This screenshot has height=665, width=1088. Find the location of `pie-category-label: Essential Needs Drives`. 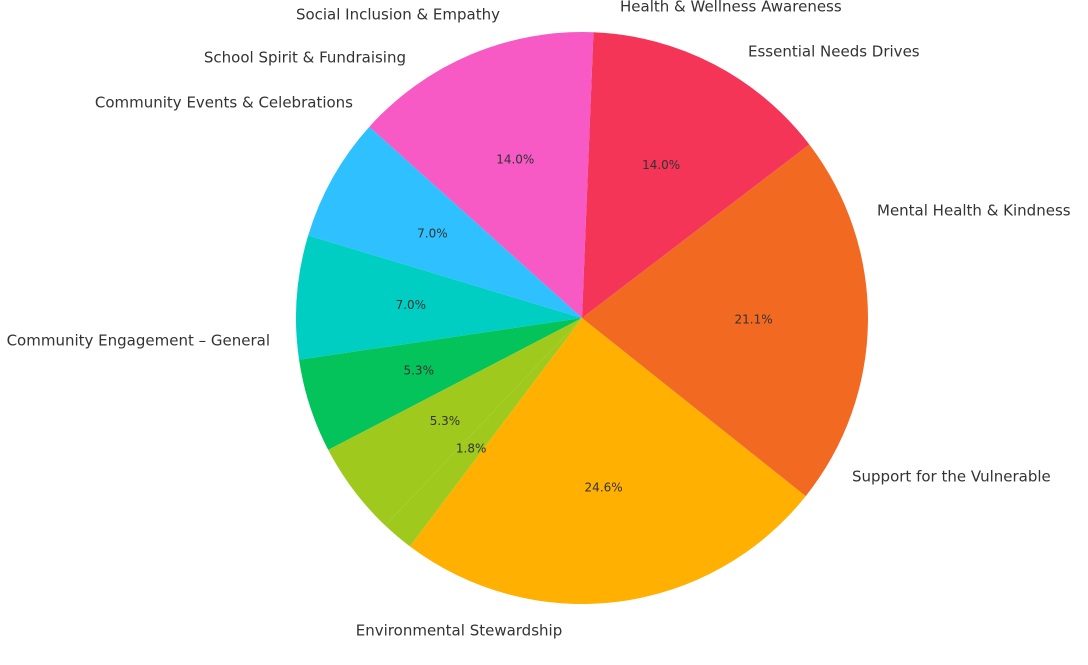

pie-category-label: Essential Needs Drives is located at coordinates (834, 52).